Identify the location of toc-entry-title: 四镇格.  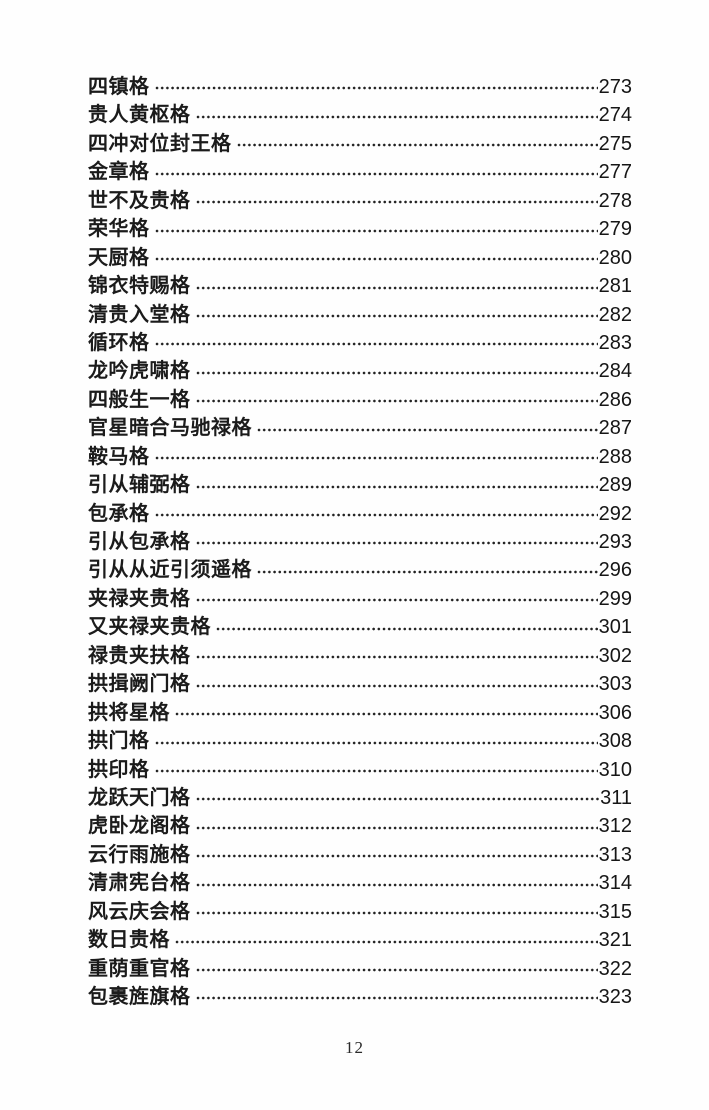
(119, 87).